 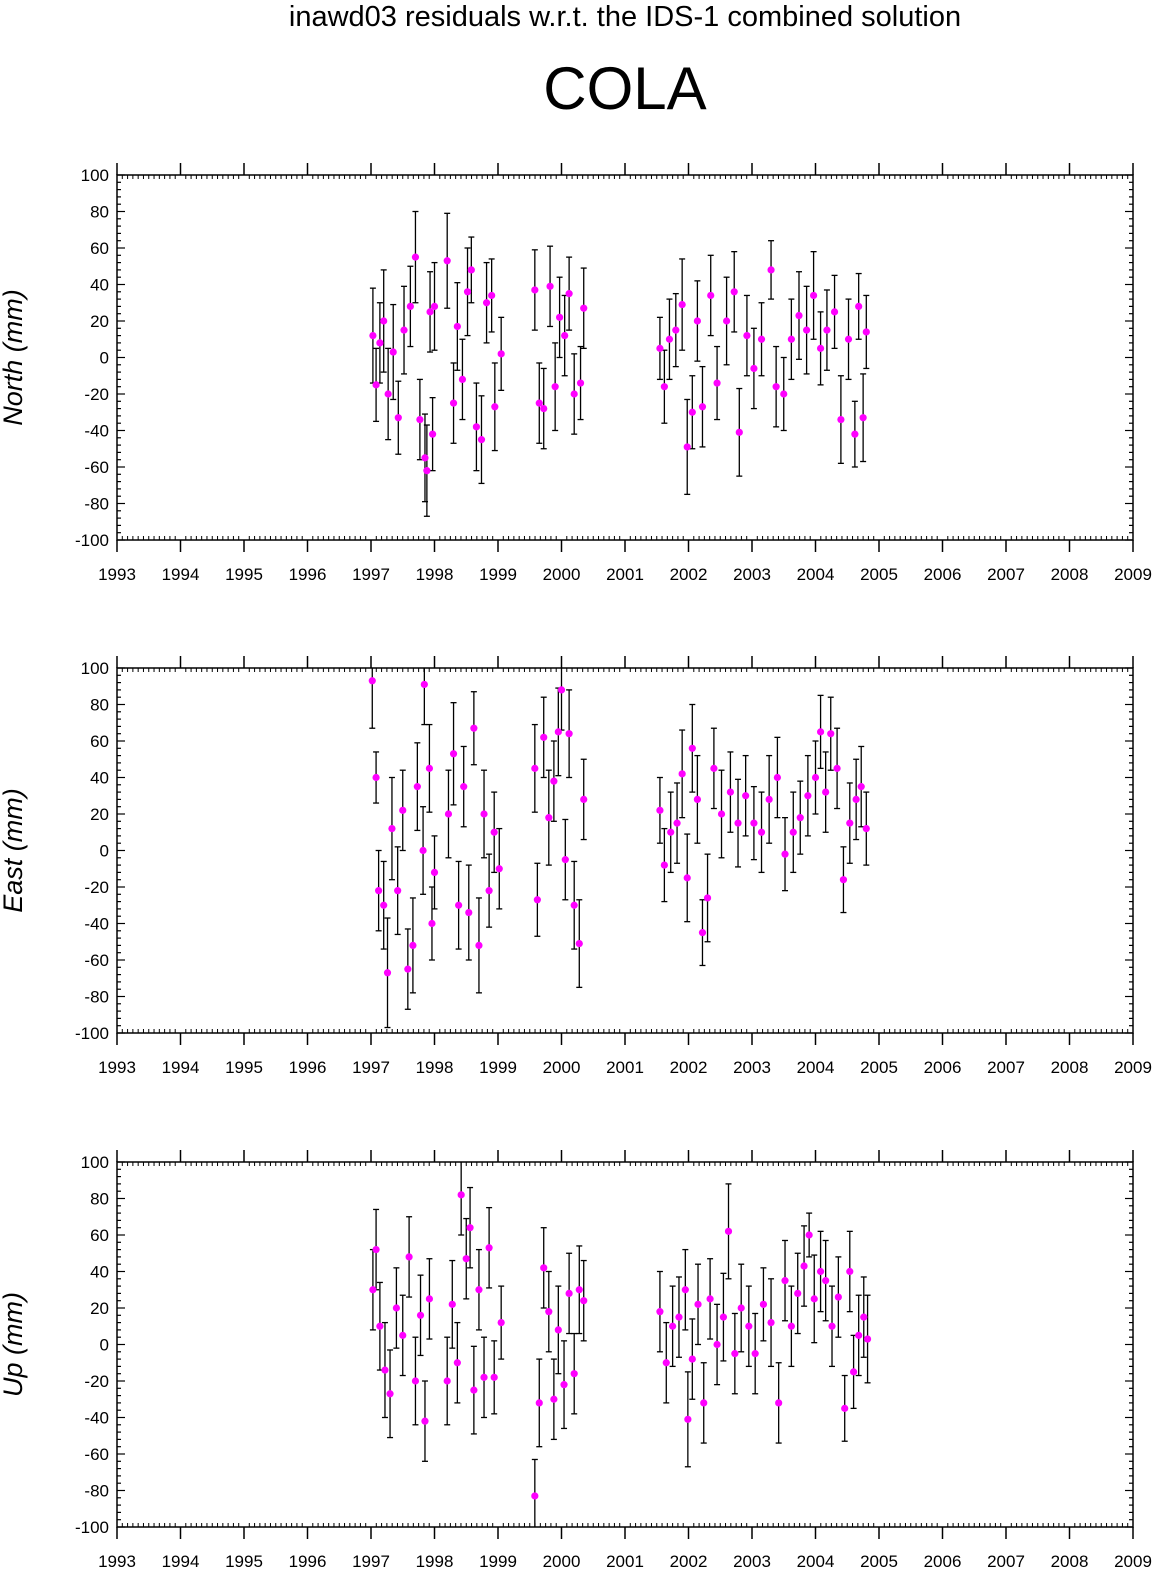 What do you see at coordinates (99, 321) in the screenshot?
I see `y-tick-label: 20` at bounding box center [99, 321].